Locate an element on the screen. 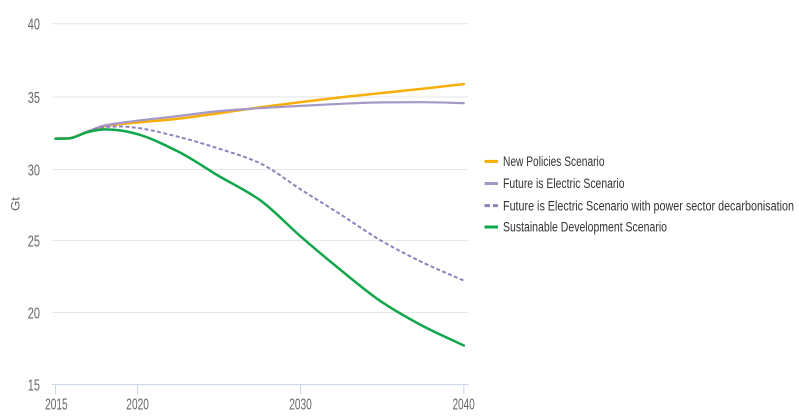 This screenshot has height=420, width=799. svg-text: New Policies Scenario is located at coordinates (554, 161).